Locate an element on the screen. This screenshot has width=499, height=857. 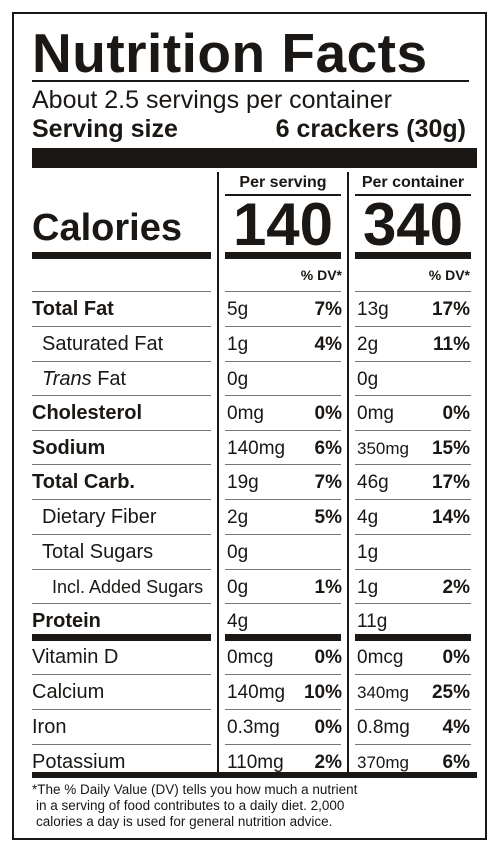
nutrient-name: Saturated Fat is located at coordinates (102, 344).